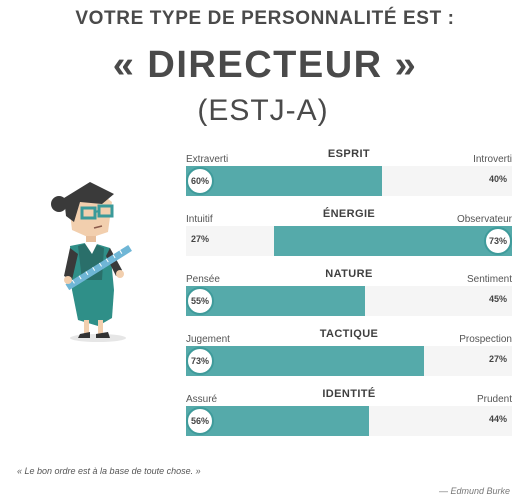  I want to click on trait-row: ÉNERGIE Intuitif Observateur 27% 73%, so click(349, 235).